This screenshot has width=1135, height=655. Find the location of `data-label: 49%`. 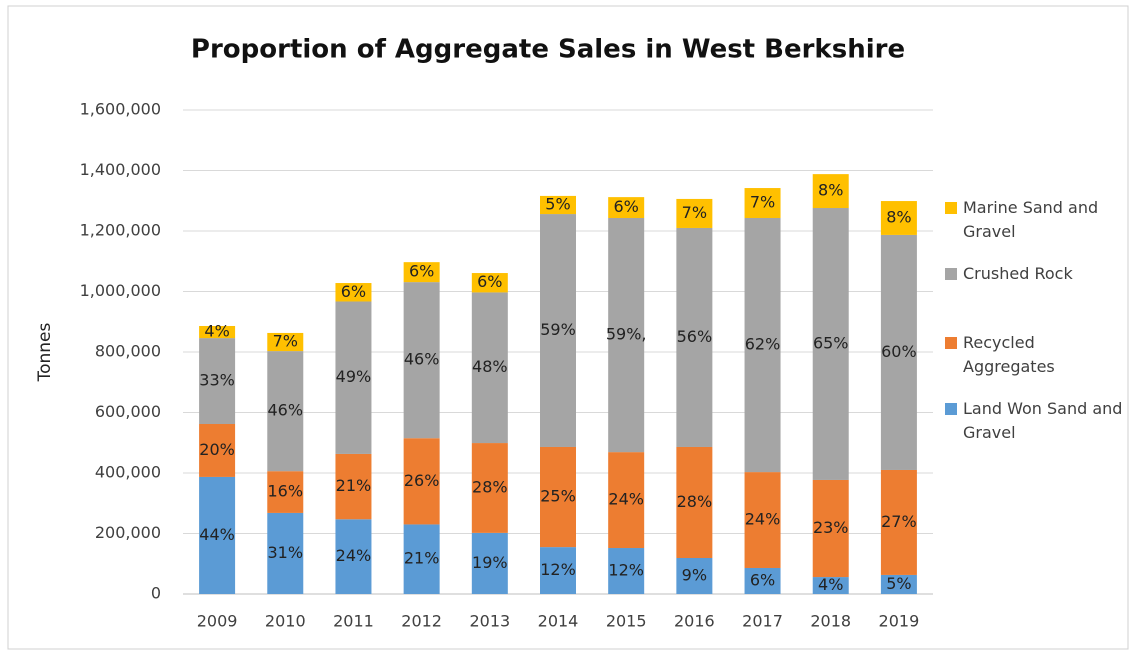

data-label: 49% is located at coordinates (354, 376).